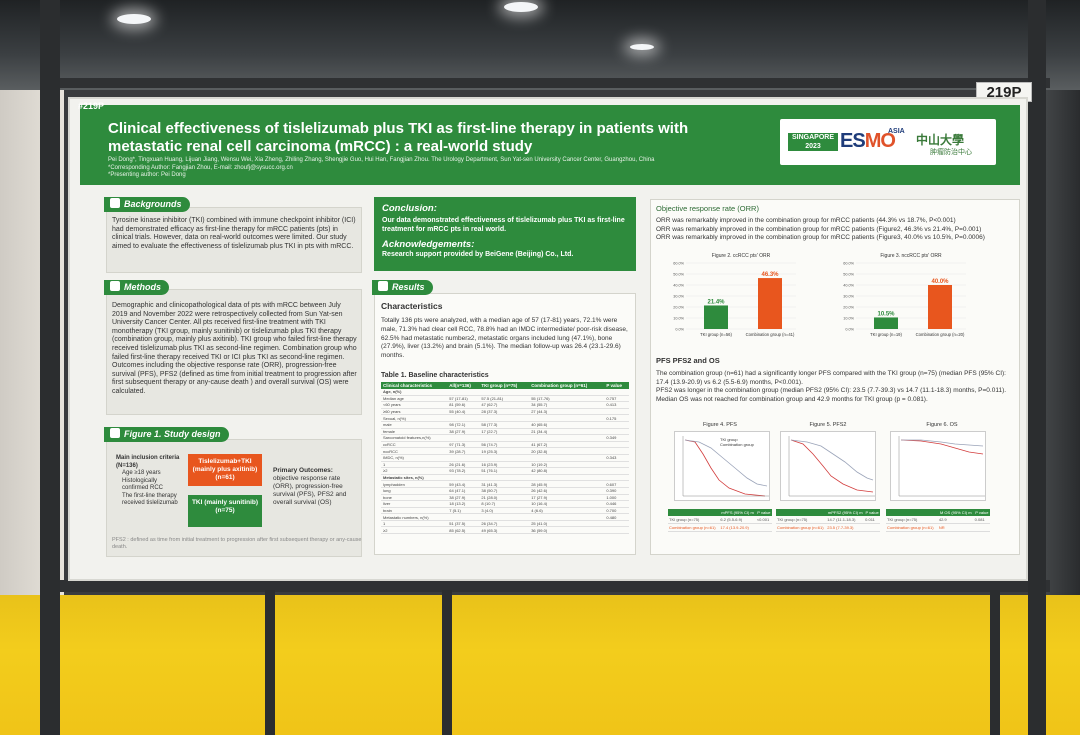 The image size is (1080, 735). What do you see at coordinates (567, 504) in the screenshot?
I see `table-cell: 10 (16.4)` at bounding box center [567, 504].